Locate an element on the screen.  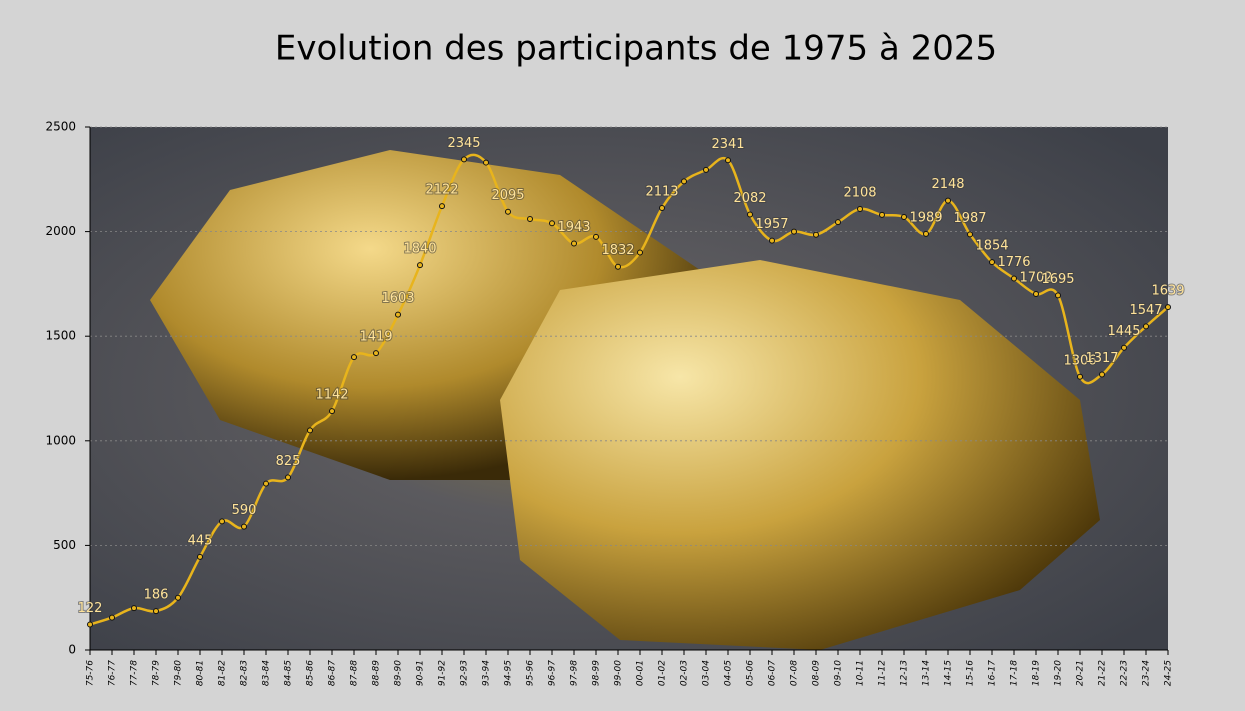
data-label: 2113 is located at coordinates (661, 191).